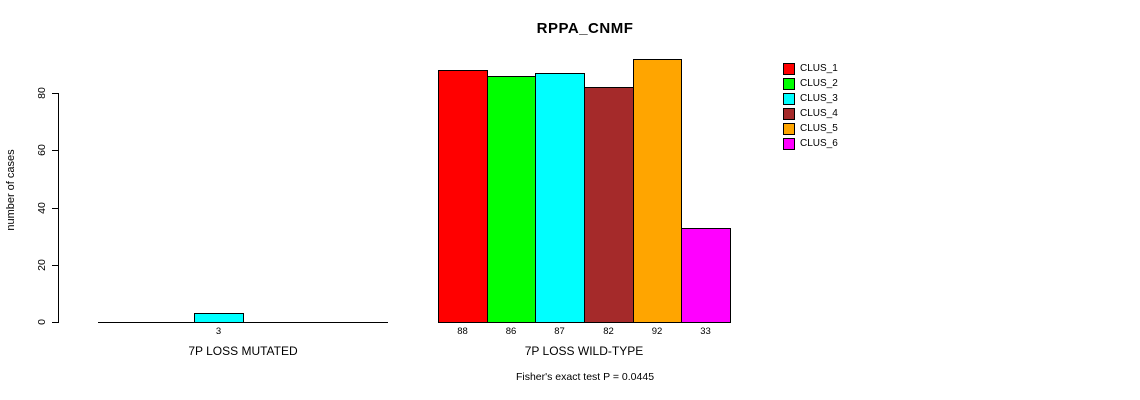  What do you see at coordinates (42, 93) in the screenshot?
I see `y-tick-label: 80` at bounding box center [42, 93].